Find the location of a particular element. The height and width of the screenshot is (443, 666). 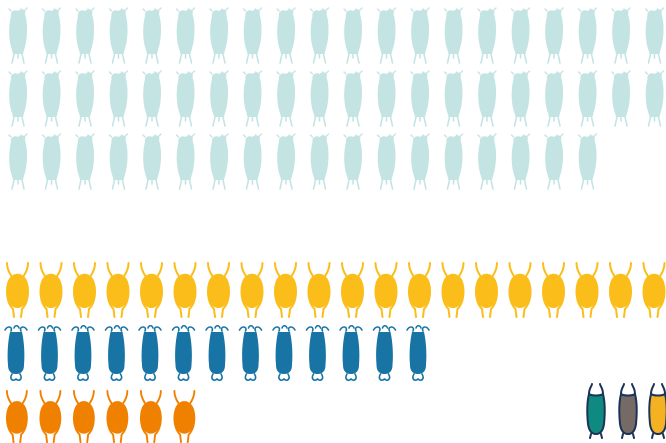

legend-teal-figure is located at coordinates (596, 411).